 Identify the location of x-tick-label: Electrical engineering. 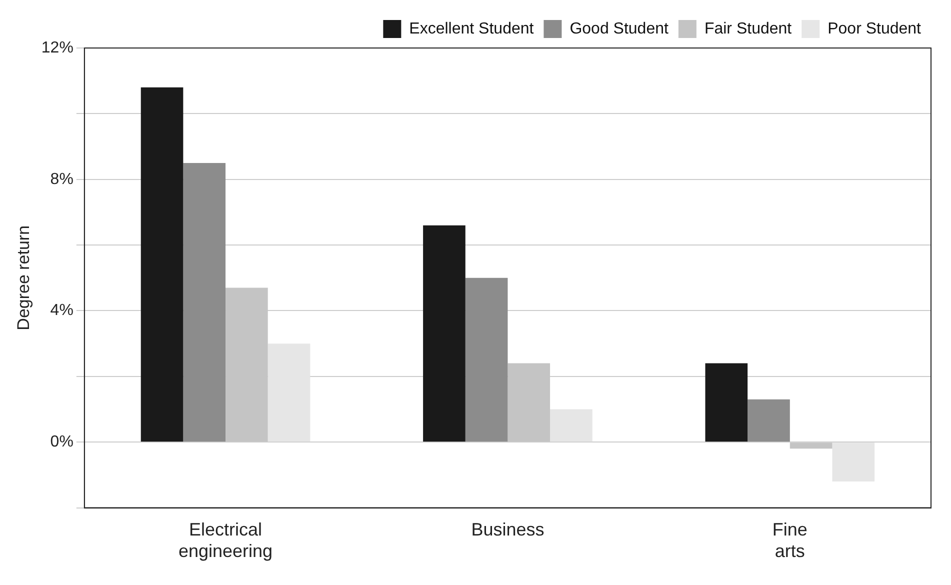
(225, 541).